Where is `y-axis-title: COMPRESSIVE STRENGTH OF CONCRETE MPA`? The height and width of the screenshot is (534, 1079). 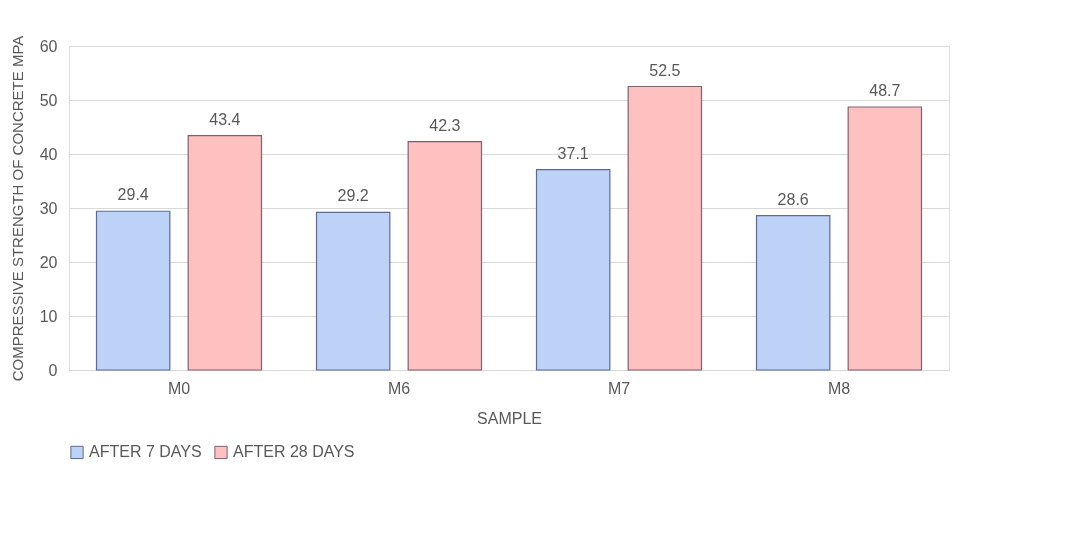 y-axis-title: COMPRESSIVE STRENGTH OF CONCRETE MPA is located at coordinates (17, 208).